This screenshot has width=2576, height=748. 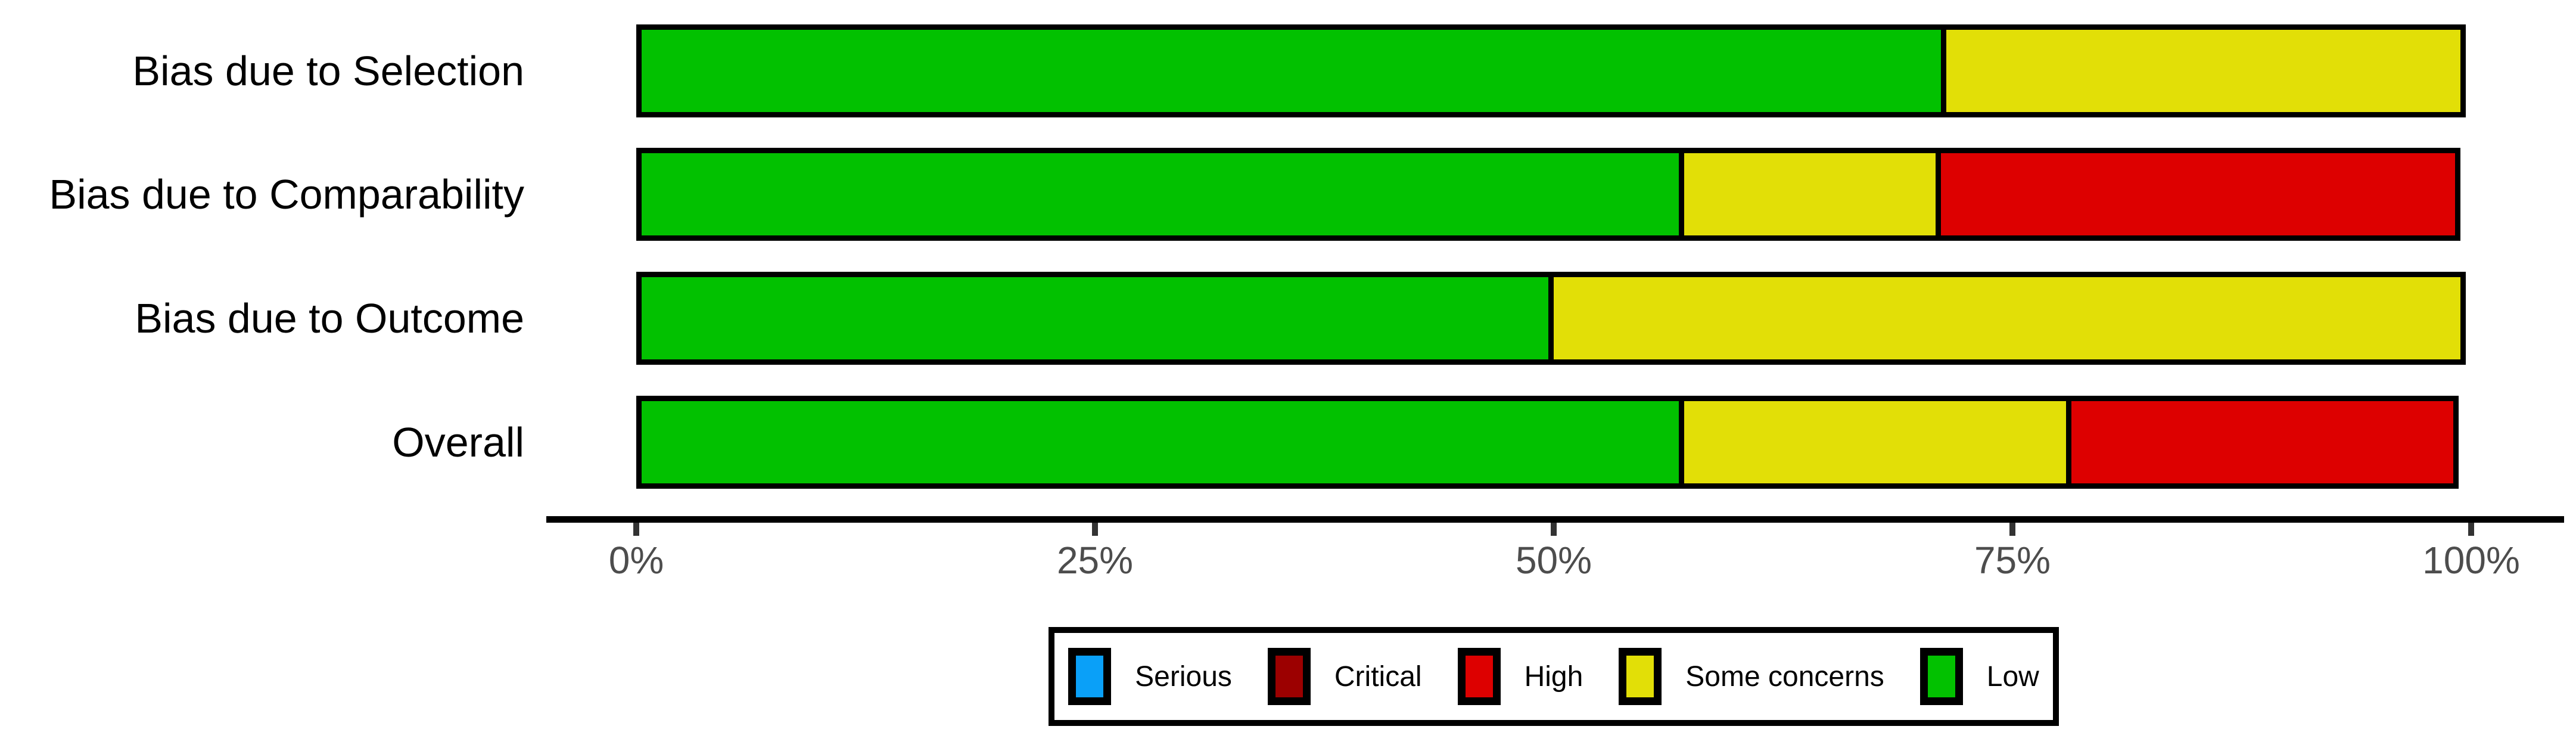 What do you see at coordinates (2471, 560) in the screenshot?
I see `x-axis-tick-label-100-: 100%` at bounding box center [2471, 560].